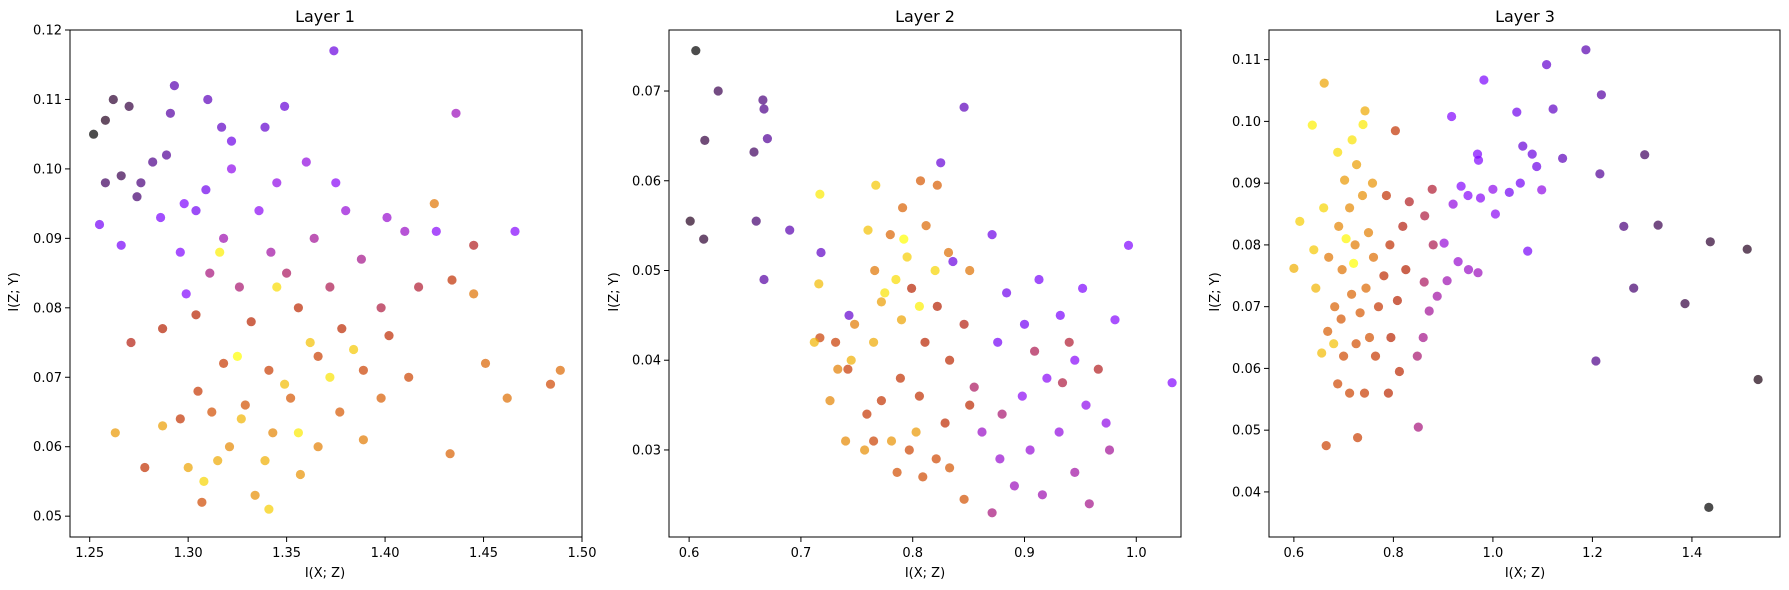 This screenshot has height=590, width=1789. Describe the element at coordinates (1525, 16) in the screenshot. I see `panel-title: Layer 3` at that location.